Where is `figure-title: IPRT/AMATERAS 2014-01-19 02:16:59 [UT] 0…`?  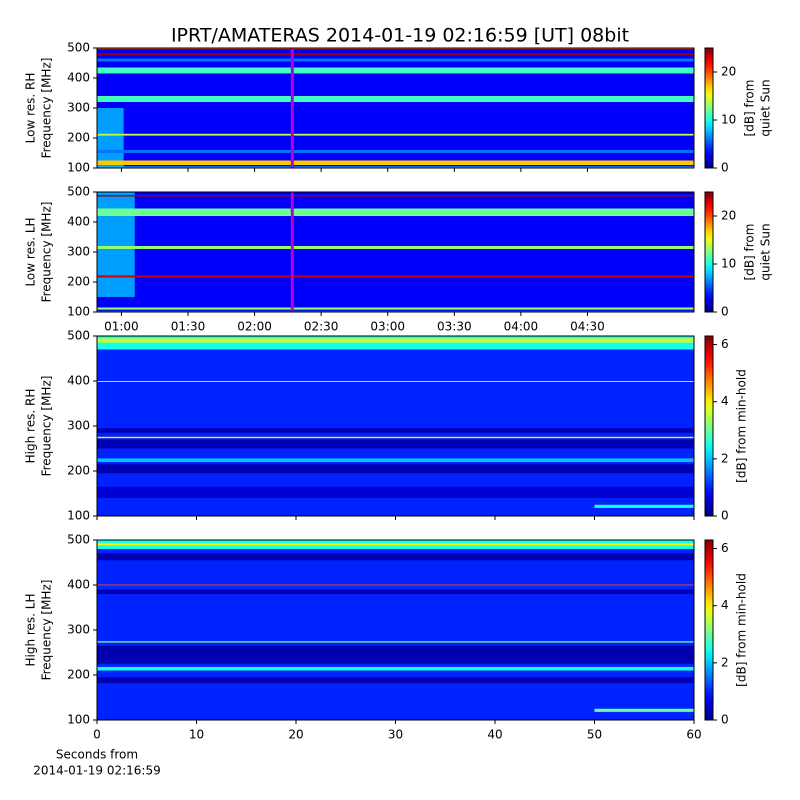 figure-title: IPRT/AMATERAS 2014-01-19 02:16:59 [UT] 0… is located at coordinates (400, 36).